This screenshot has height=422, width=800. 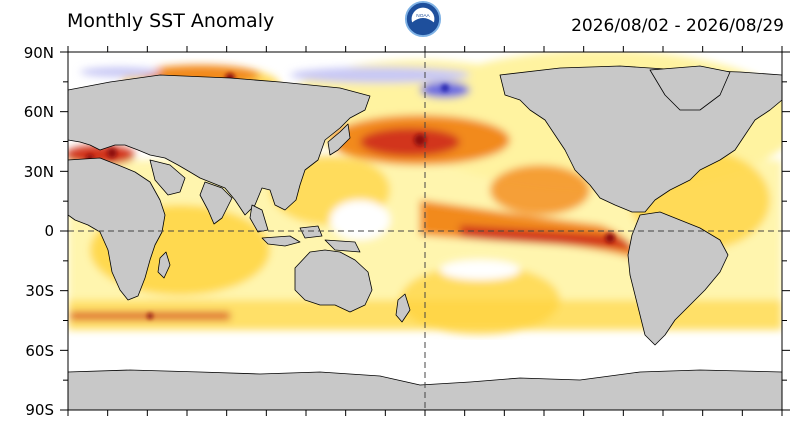 What do you see at coordinates (39, 351) in the screenshot?
I see `lat-label-60s: 60S` at bounding box center [39, 351].